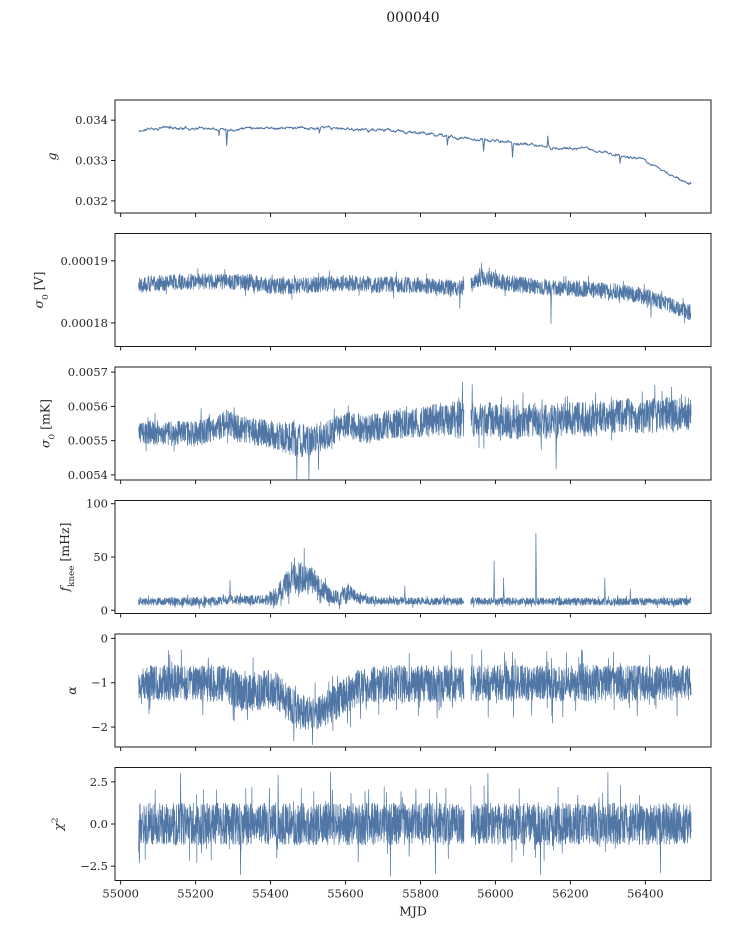  Describe the element at coordinates (570, 894) in the screenshot. I see `x-tick-label: 56200` at that location.